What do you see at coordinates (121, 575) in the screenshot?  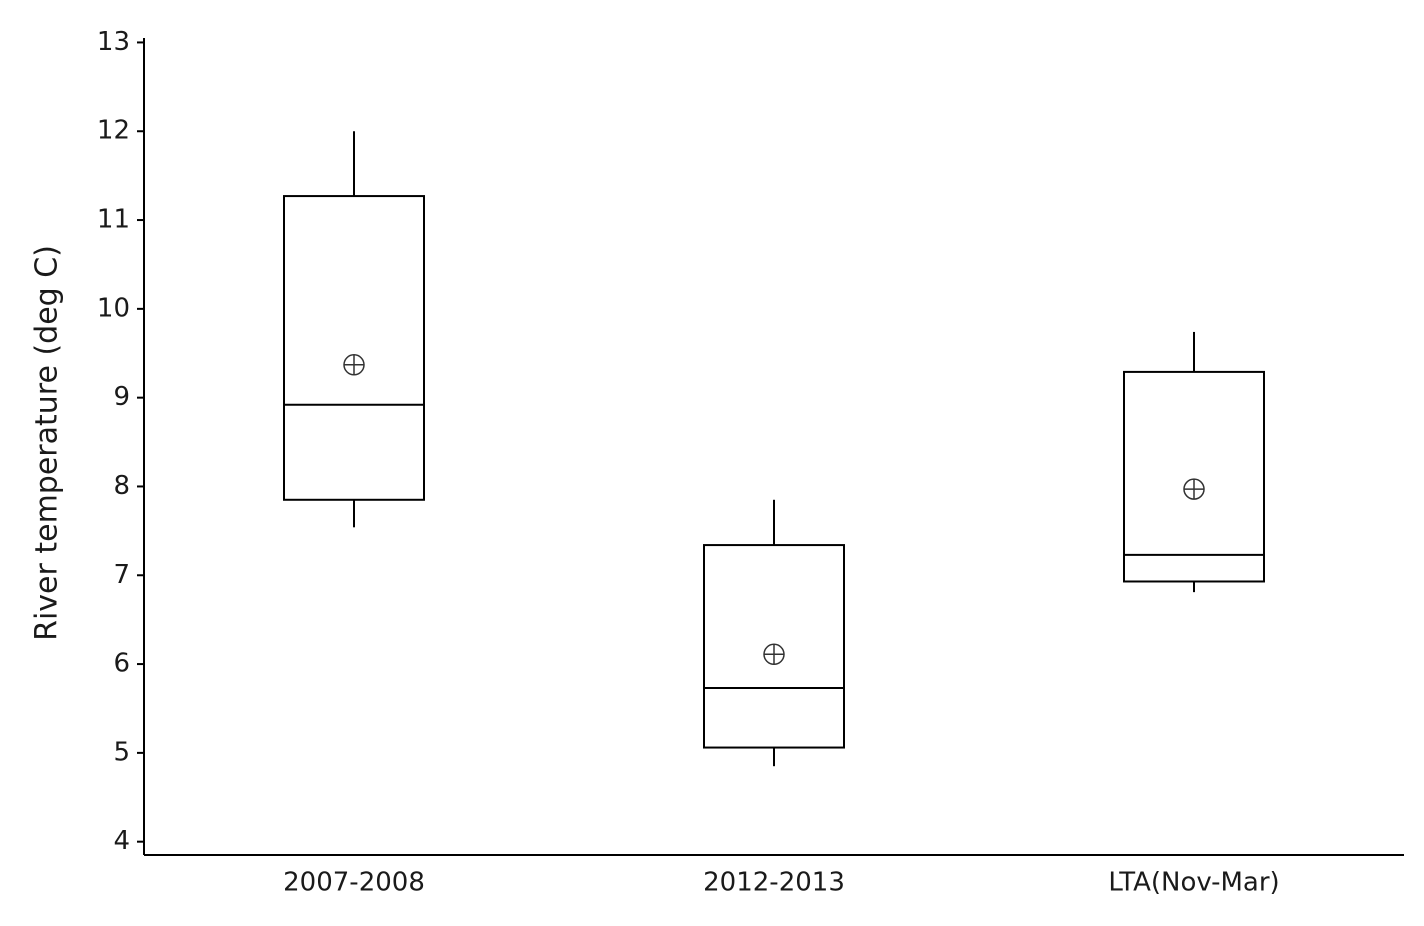 I see `y-tick-label: 7` at bounding box center [121, 575].